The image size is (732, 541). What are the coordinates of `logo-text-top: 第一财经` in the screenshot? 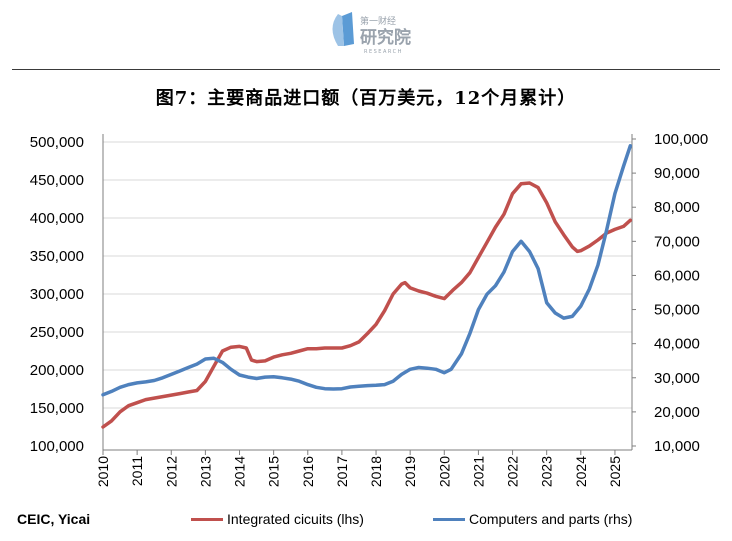 It's located at (378, 21).